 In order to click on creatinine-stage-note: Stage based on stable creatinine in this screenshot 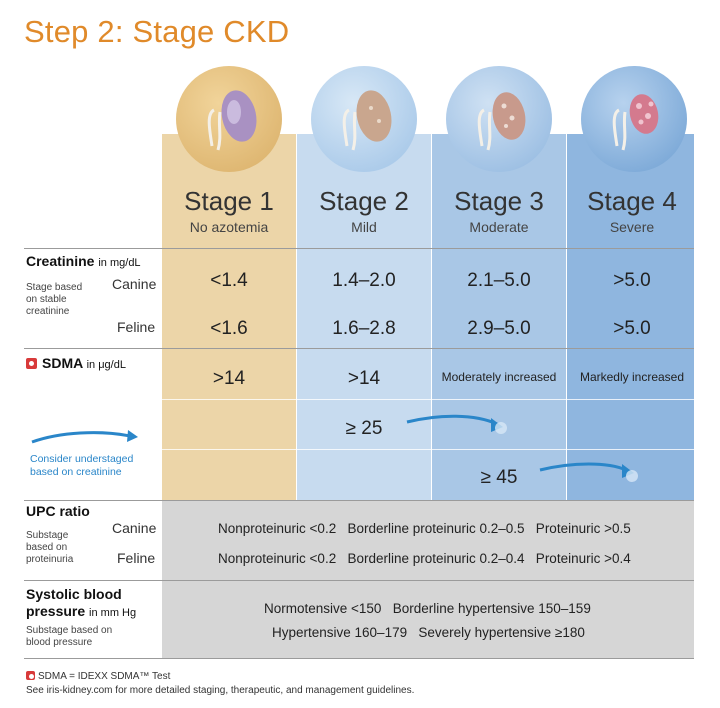, I will do `click(54, 299)`.